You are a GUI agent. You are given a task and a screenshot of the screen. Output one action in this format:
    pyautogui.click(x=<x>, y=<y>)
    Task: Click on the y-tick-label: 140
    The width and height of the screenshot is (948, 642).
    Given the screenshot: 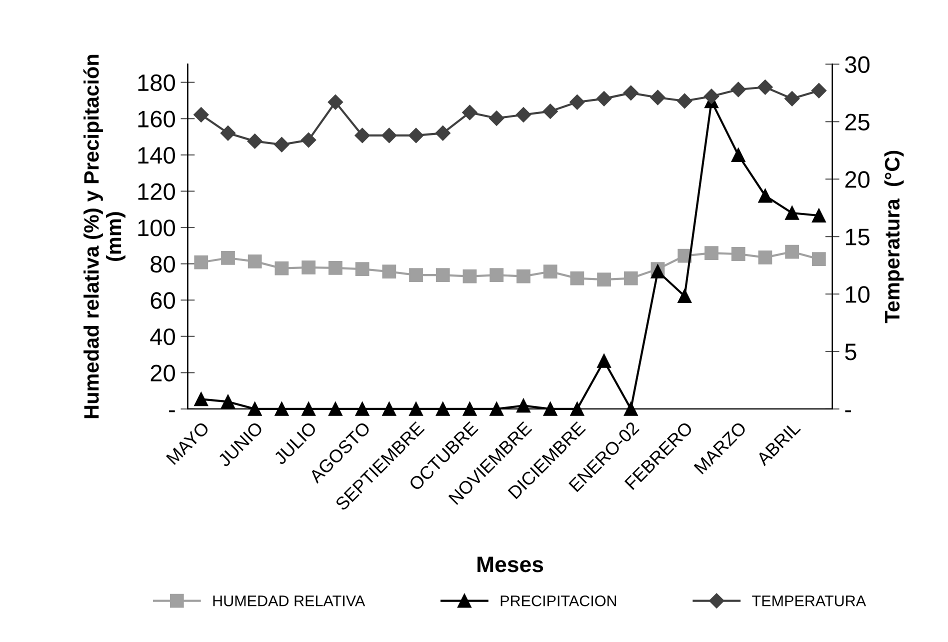 What is the action you would take?
    pyautogui.click(x=156, y=155)
    